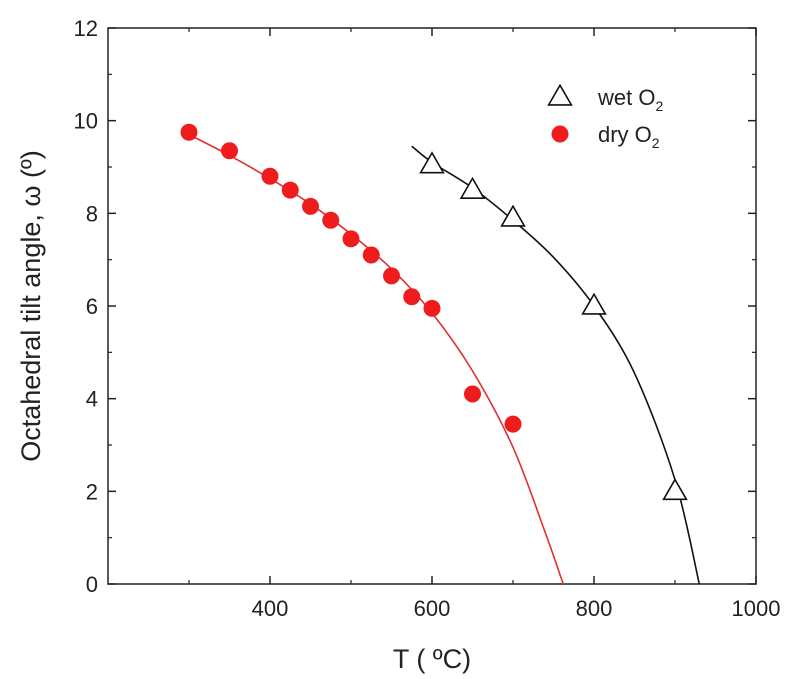  Describe the element at coordinates (270, 608) in the screenshot. I see `x-tick-label: 400` at that location.